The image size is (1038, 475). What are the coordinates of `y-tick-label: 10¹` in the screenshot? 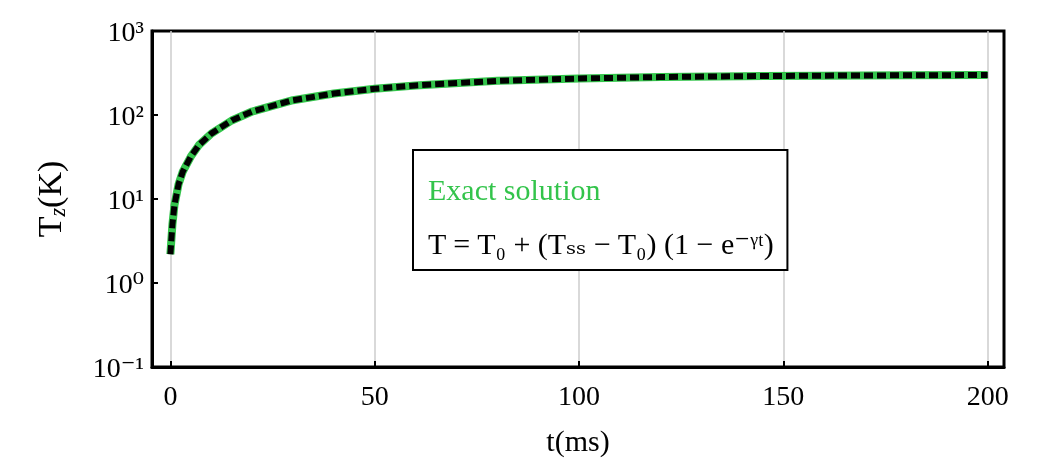 It's located at (125, 199).